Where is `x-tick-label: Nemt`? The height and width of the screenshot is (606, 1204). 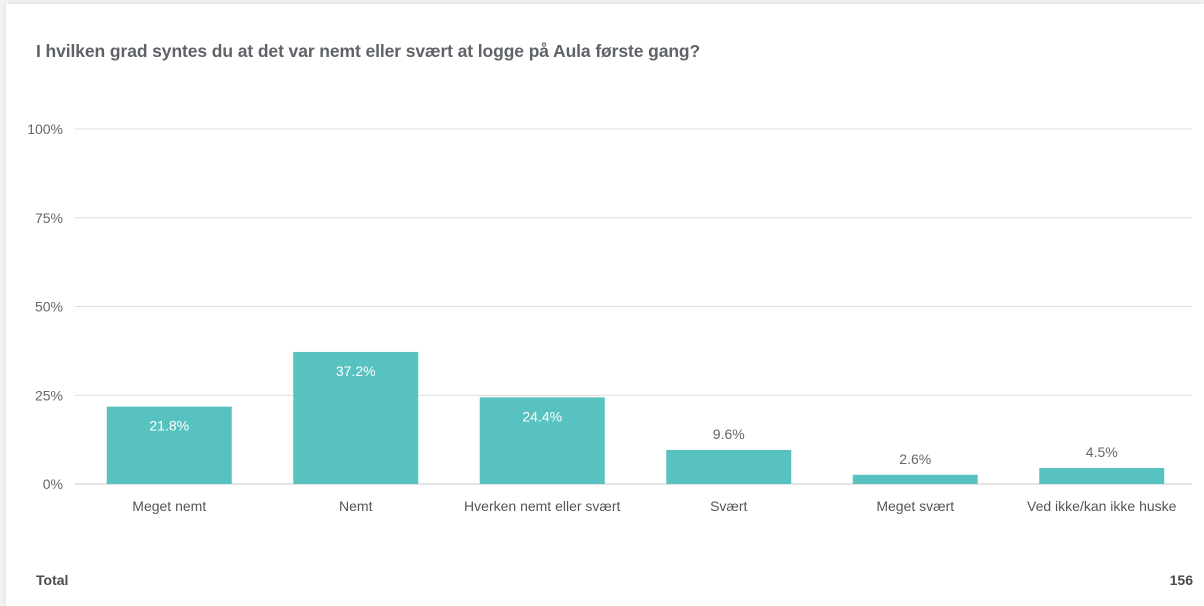 x-tick-label: Nemt is located at coordinates (356, 506).